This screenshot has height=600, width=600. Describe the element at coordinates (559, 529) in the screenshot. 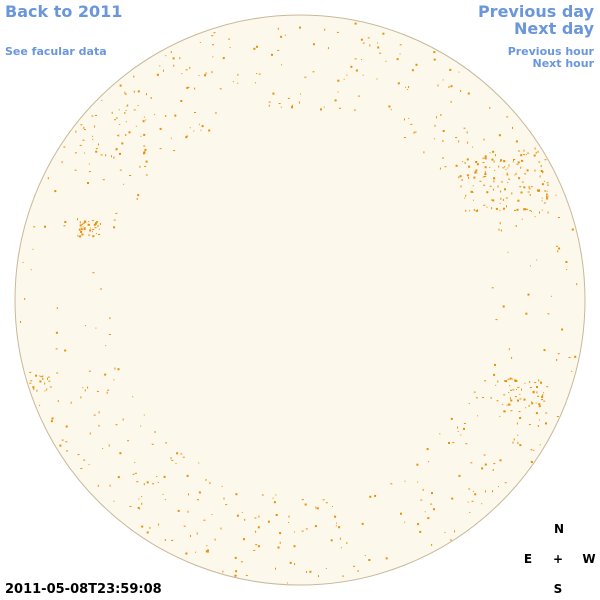

I see `compass-north: N` at that location.